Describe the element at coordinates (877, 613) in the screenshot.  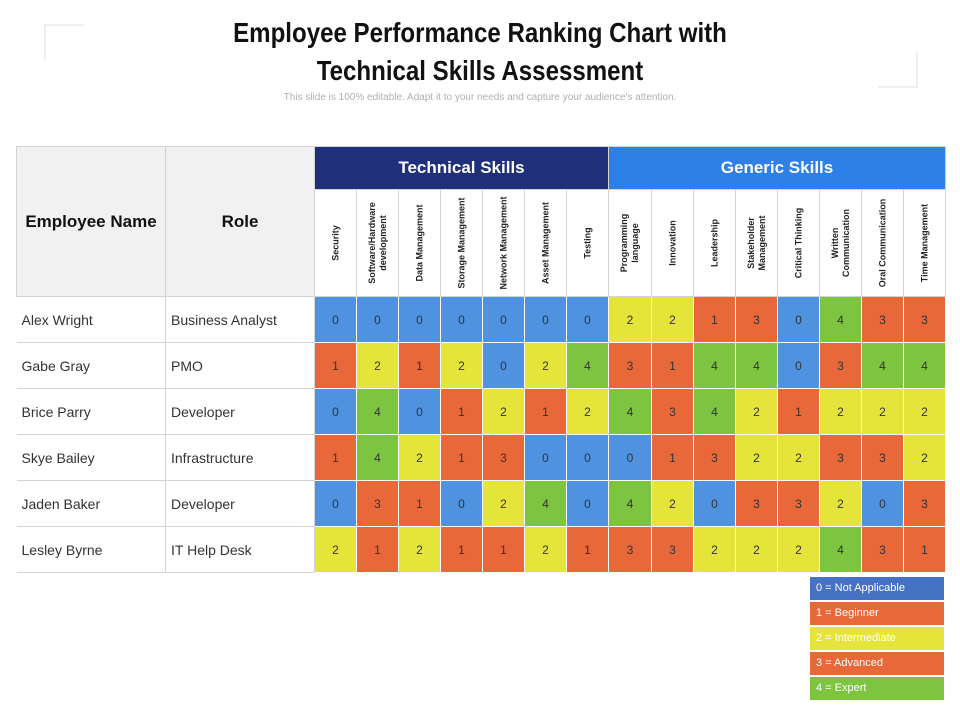
I see `legend-item-1: 1 = Beginner` at that location.